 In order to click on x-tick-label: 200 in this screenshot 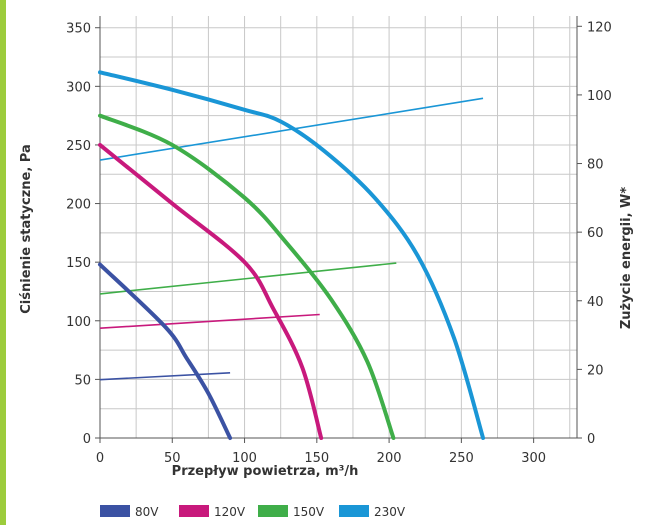, I will do `click(389, 458)`.